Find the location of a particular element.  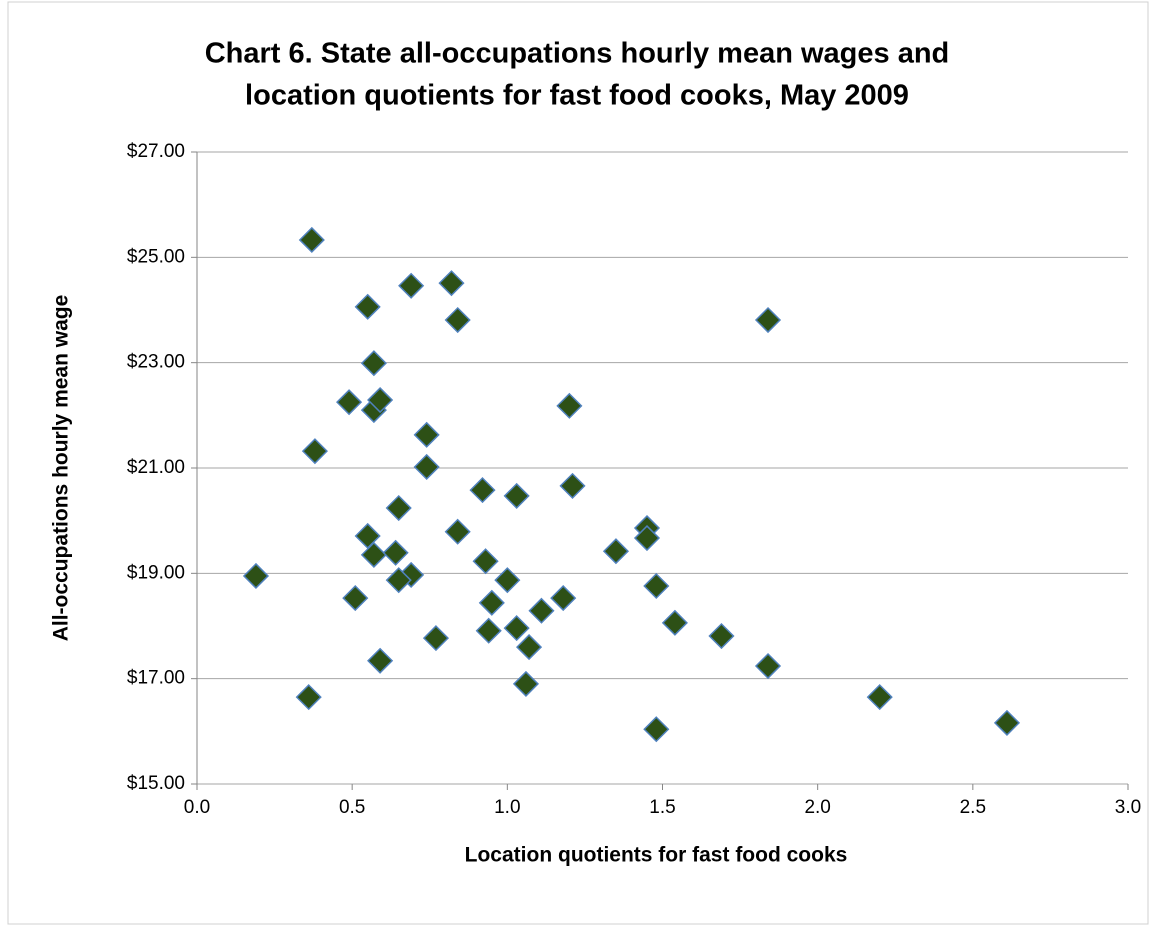

y-tick-label: $25.00 is located at coordinates (156, 256).